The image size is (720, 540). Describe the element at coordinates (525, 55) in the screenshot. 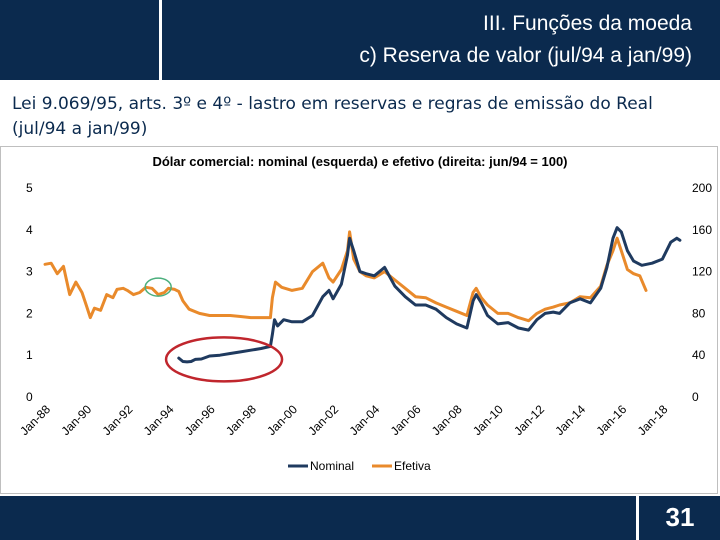

I see `slide-title-line2: c) Reserva de valor (jul/94 a jan/99)` at that location.